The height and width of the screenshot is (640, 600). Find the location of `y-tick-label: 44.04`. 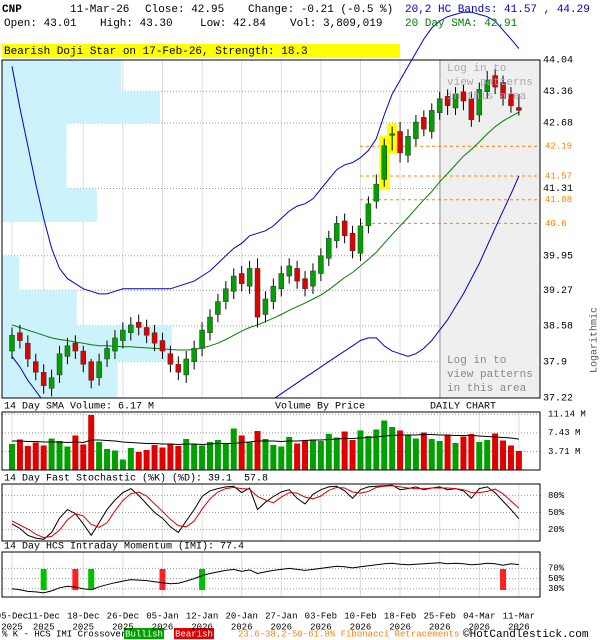

y-tick-label: 44.04 is located at coordinates (558, 61).